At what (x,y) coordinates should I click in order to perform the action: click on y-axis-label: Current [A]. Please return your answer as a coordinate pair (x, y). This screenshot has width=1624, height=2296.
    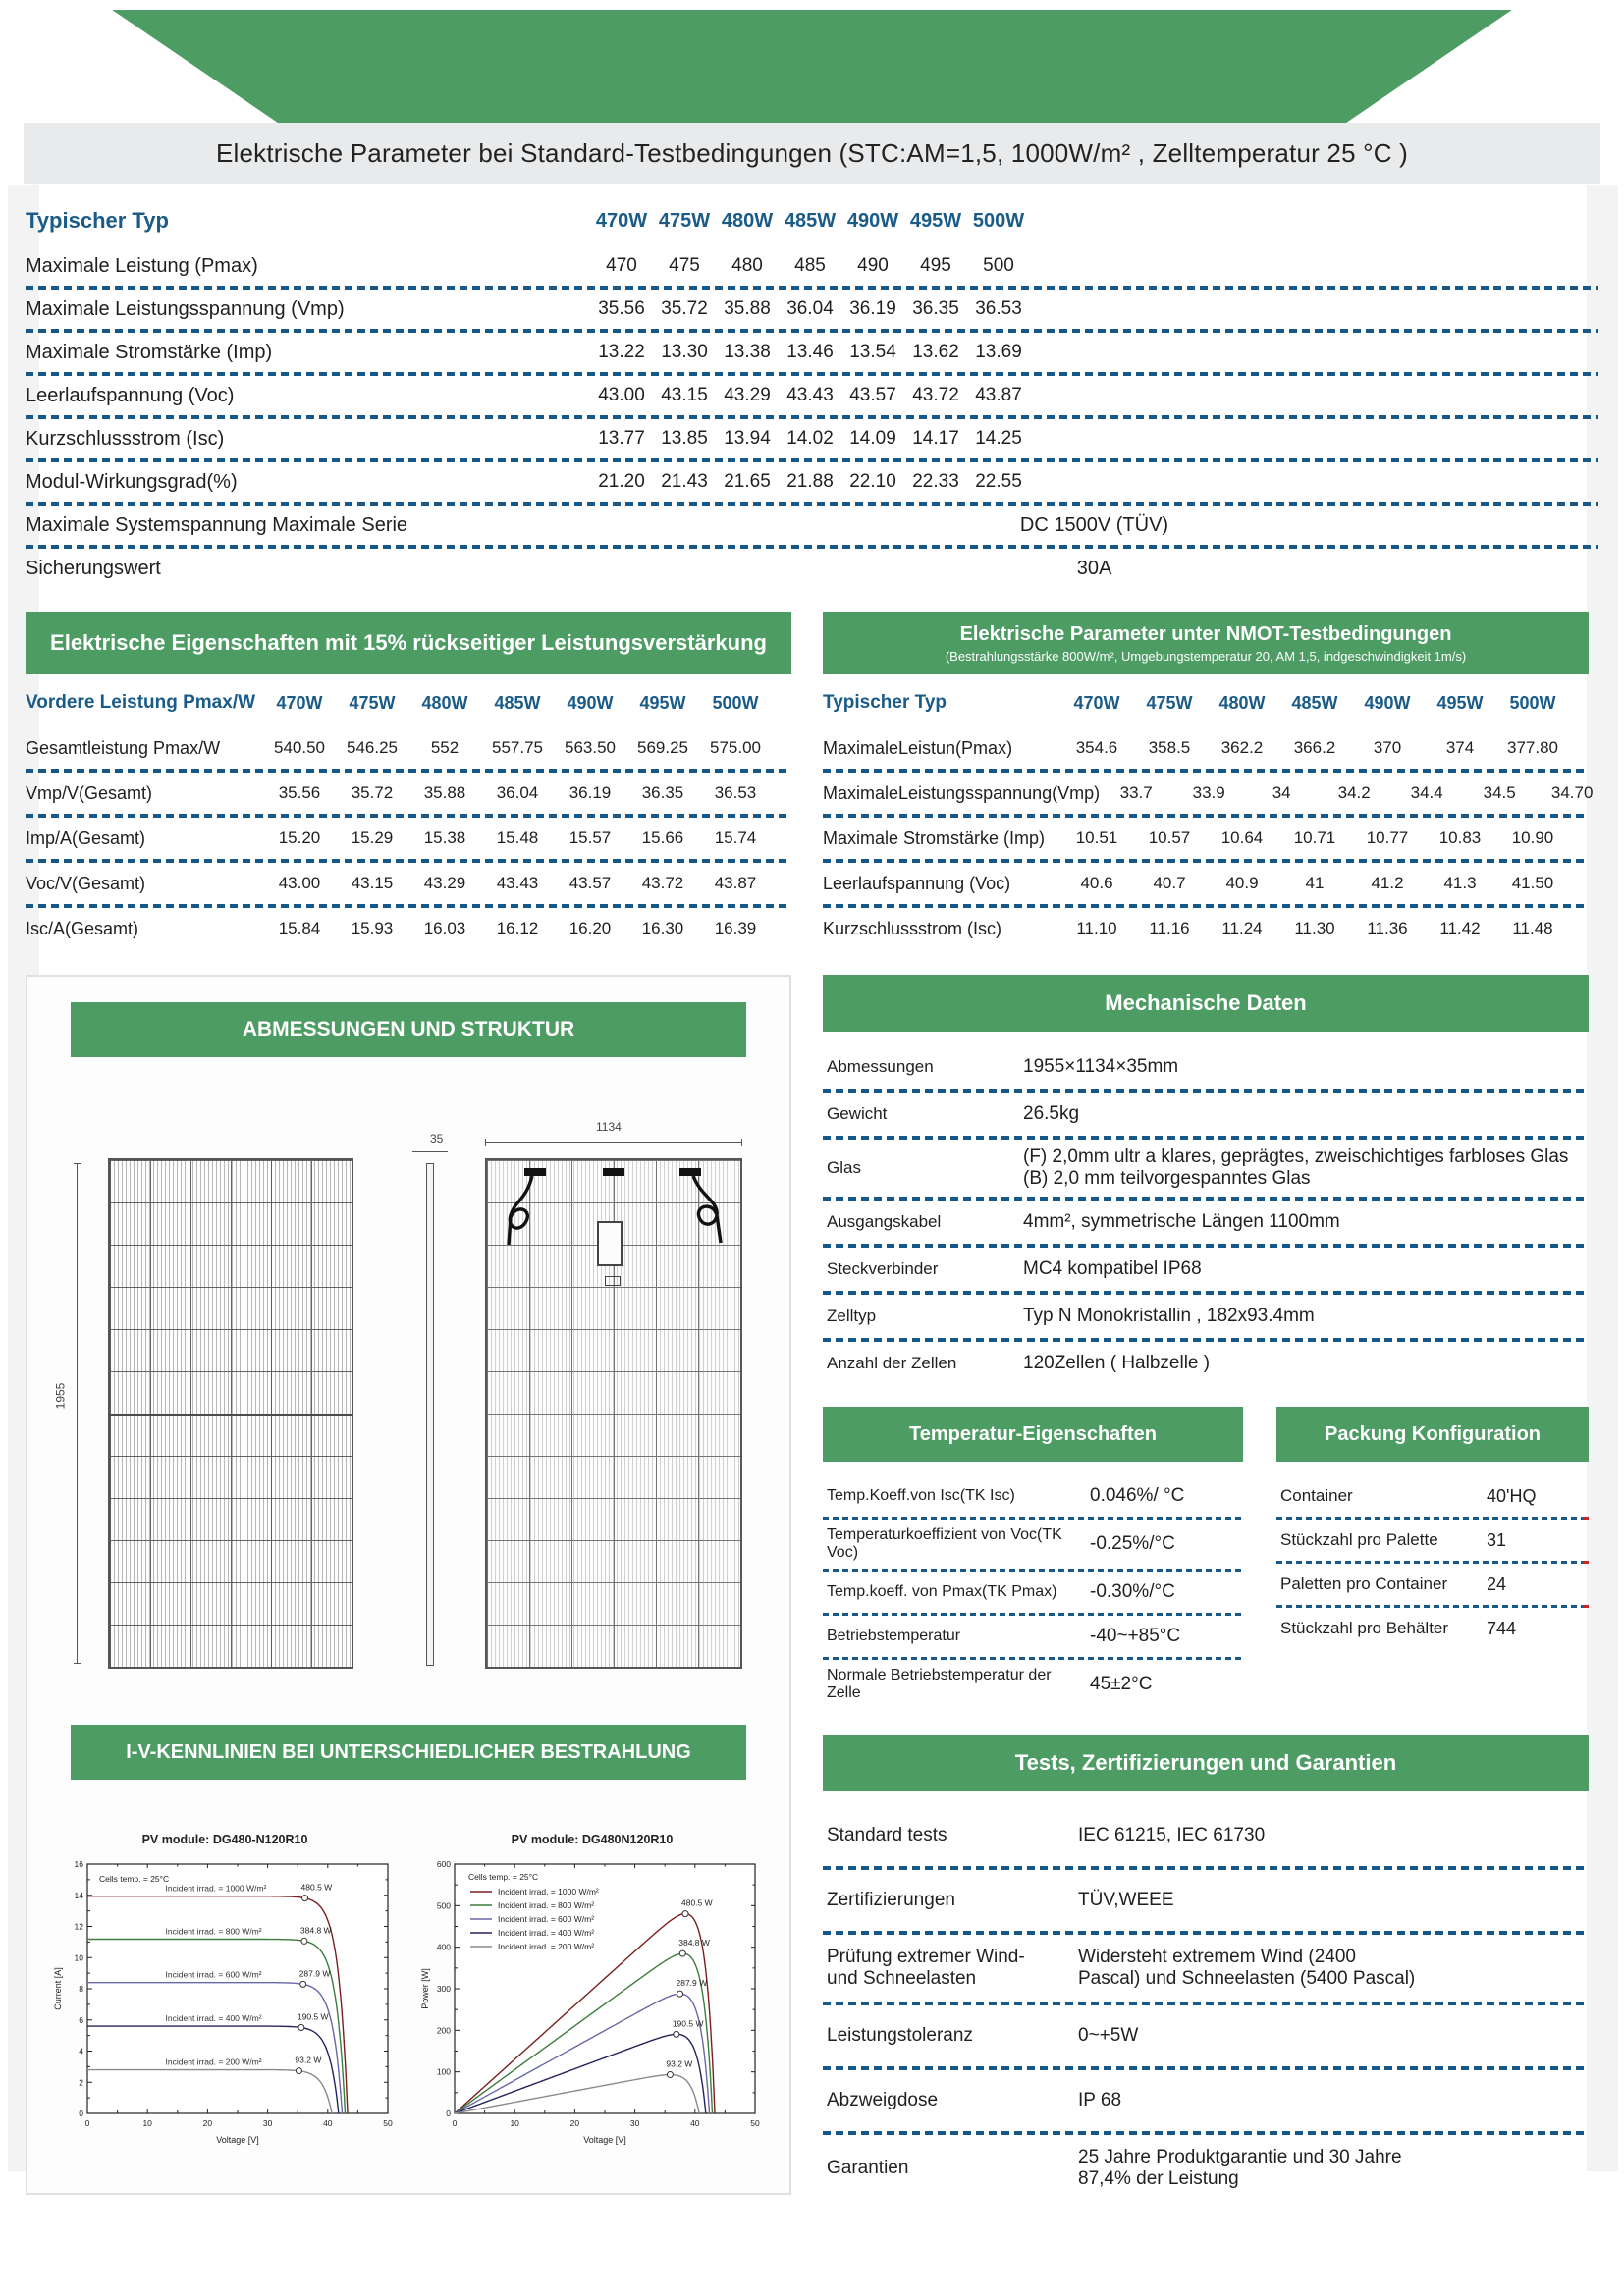
    Looking at the image, I should click on (58, 1988).